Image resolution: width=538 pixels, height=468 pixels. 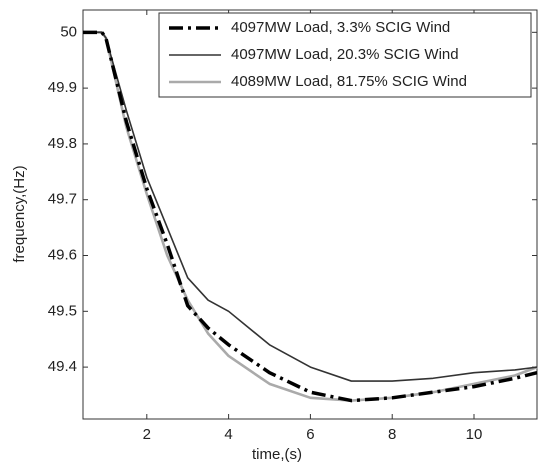 I want to click on legend-label: 4097MW Load, 20.3% SCIG Wind, so click(x=345, y=54).